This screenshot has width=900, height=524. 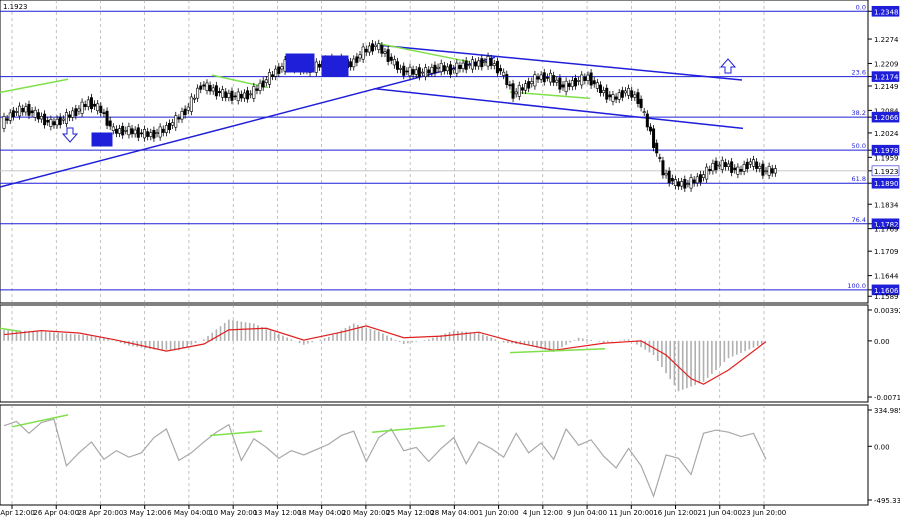 What do you see at coordinates (277, 513) in the screenshot?
I see `x-axis-label: 13 May 12:00` at bounding box center [277, 513].